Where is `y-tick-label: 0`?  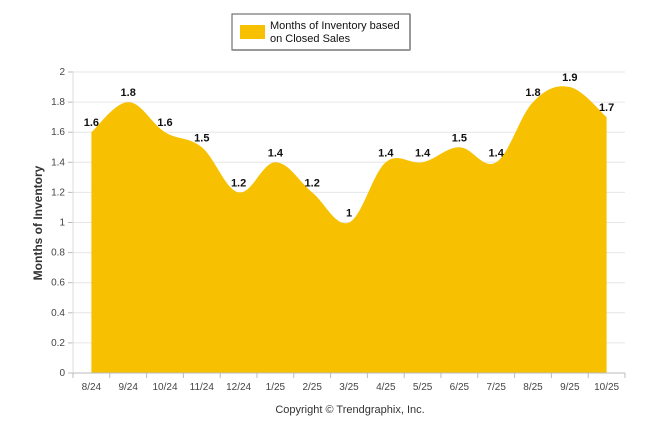 y-tick-label: 0 is located at coordinates (62, 373).